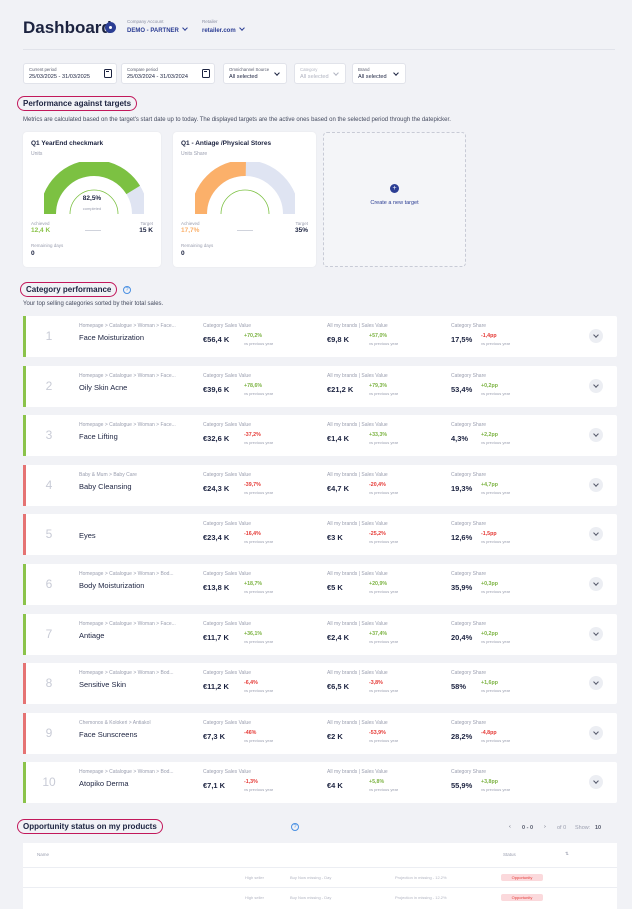  What do you see at coordinates (462, 488) in the screenshot?
I see `category-share-value: 19,3%` at bounding box center [462, 488].